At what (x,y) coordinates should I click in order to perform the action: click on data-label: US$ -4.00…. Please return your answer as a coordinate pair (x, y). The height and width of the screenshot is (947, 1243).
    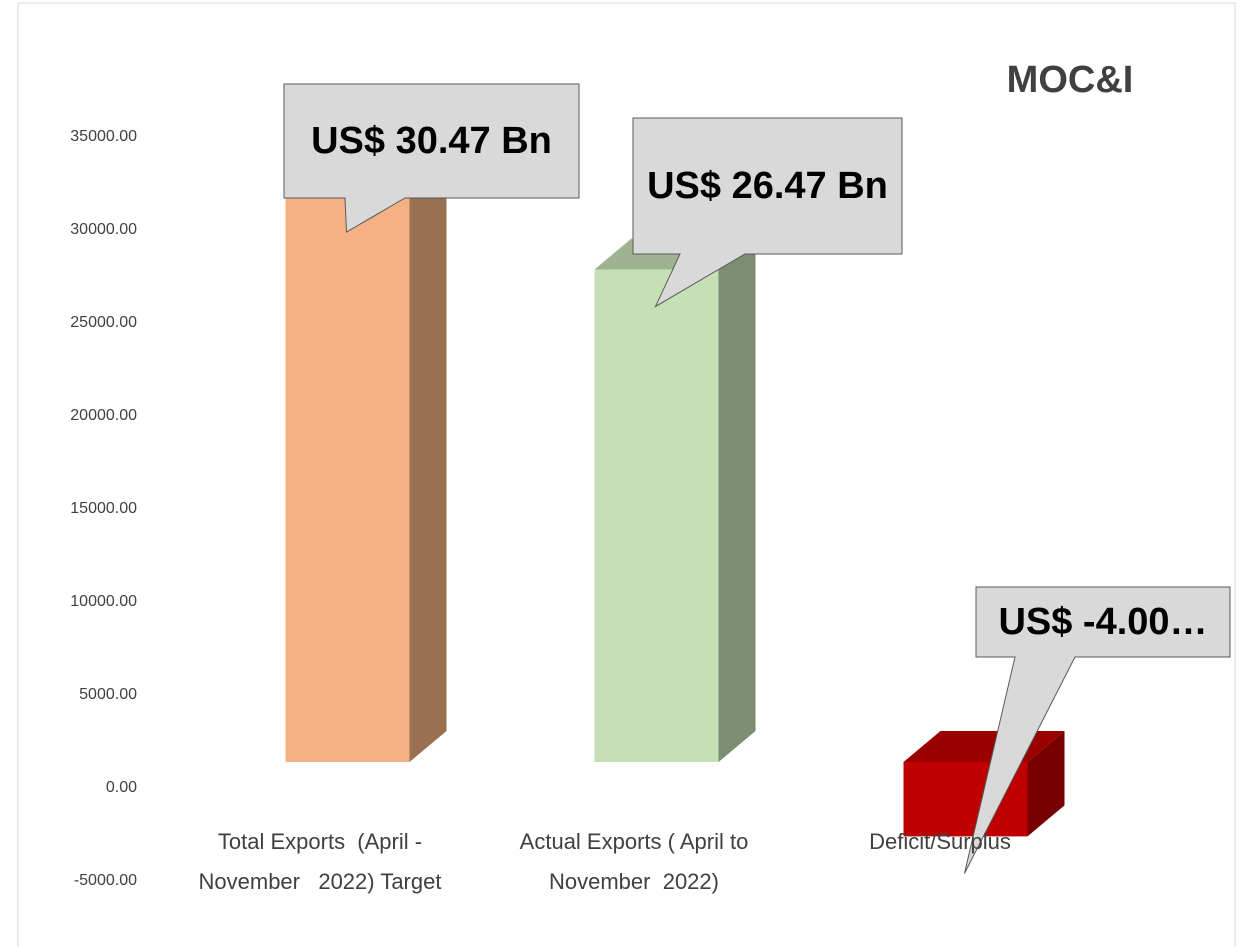
    Looking at the image, I should click on (1103, 622).